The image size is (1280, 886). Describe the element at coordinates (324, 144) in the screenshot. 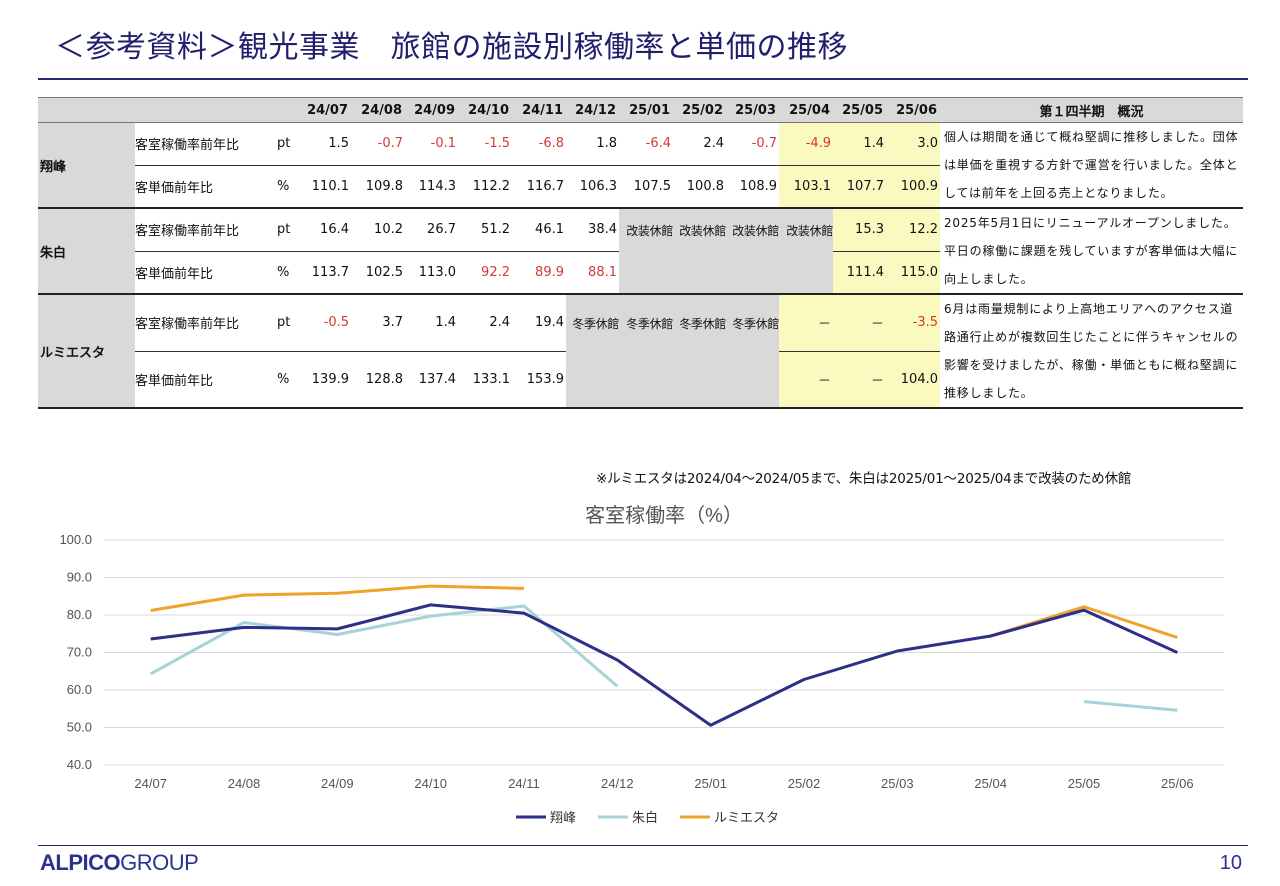

I see `table-cell: 1.5` at that location.